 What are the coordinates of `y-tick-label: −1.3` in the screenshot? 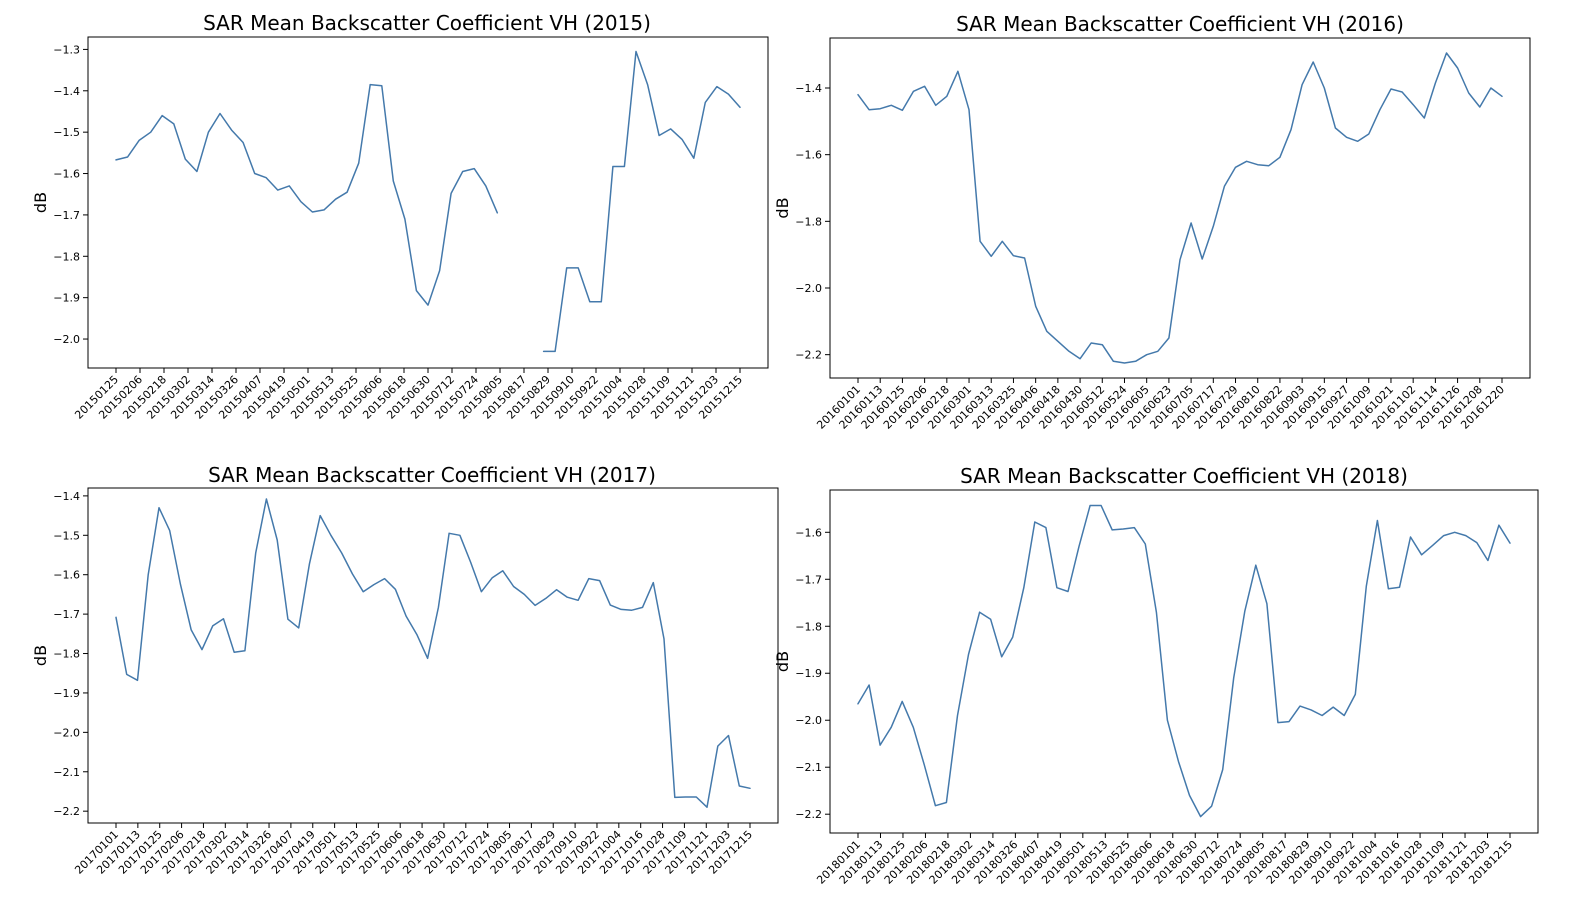 It's located at (66, 49).